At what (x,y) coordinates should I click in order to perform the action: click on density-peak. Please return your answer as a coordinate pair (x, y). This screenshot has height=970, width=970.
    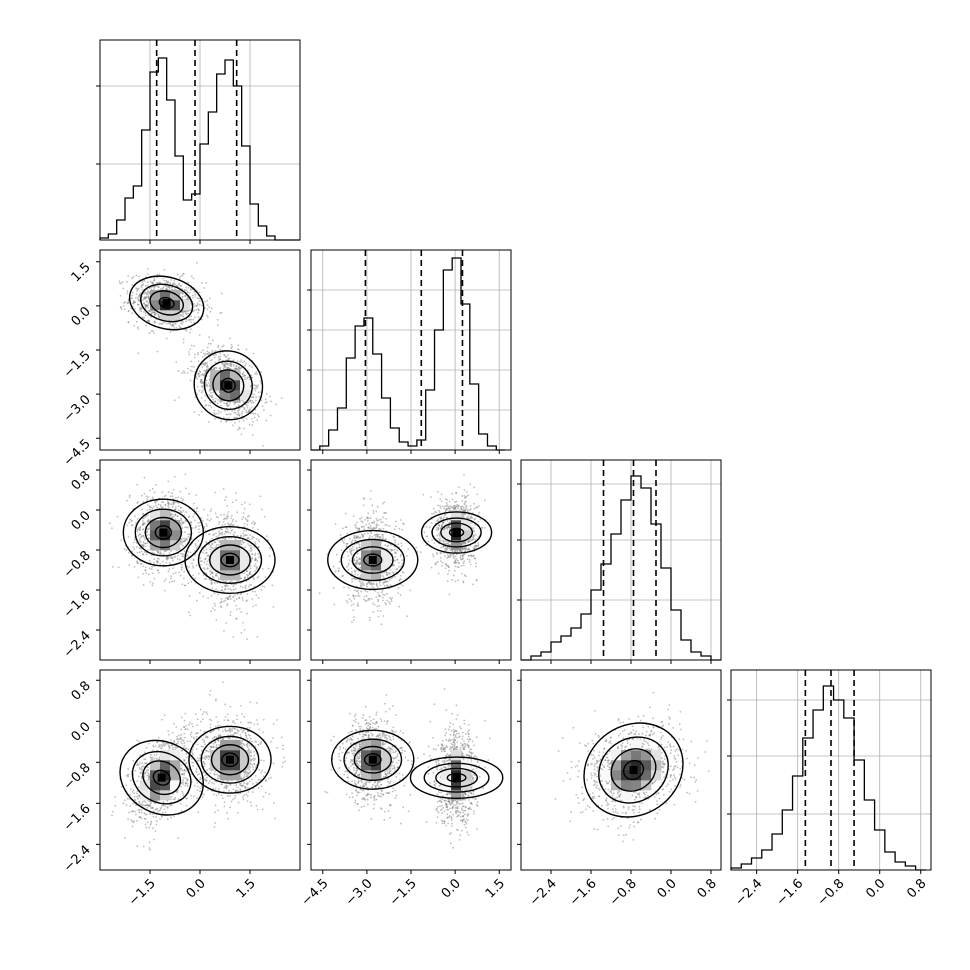
    Looking at the image, I should click on (163, 532).